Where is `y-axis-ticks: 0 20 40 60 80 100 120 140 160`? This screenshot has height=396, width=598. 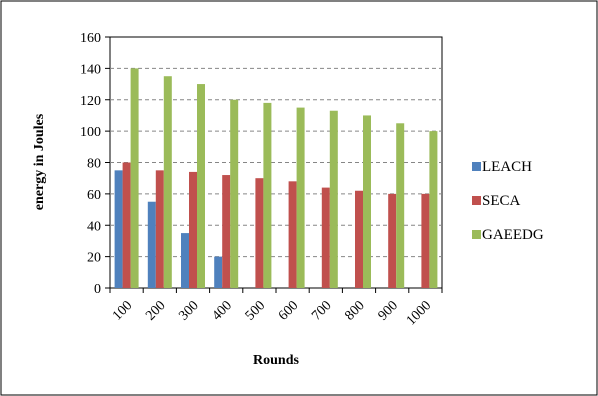 y-axis-ticks: 0 20 40 60 80 100 120 140 160 is located at coordinates (95, 164).